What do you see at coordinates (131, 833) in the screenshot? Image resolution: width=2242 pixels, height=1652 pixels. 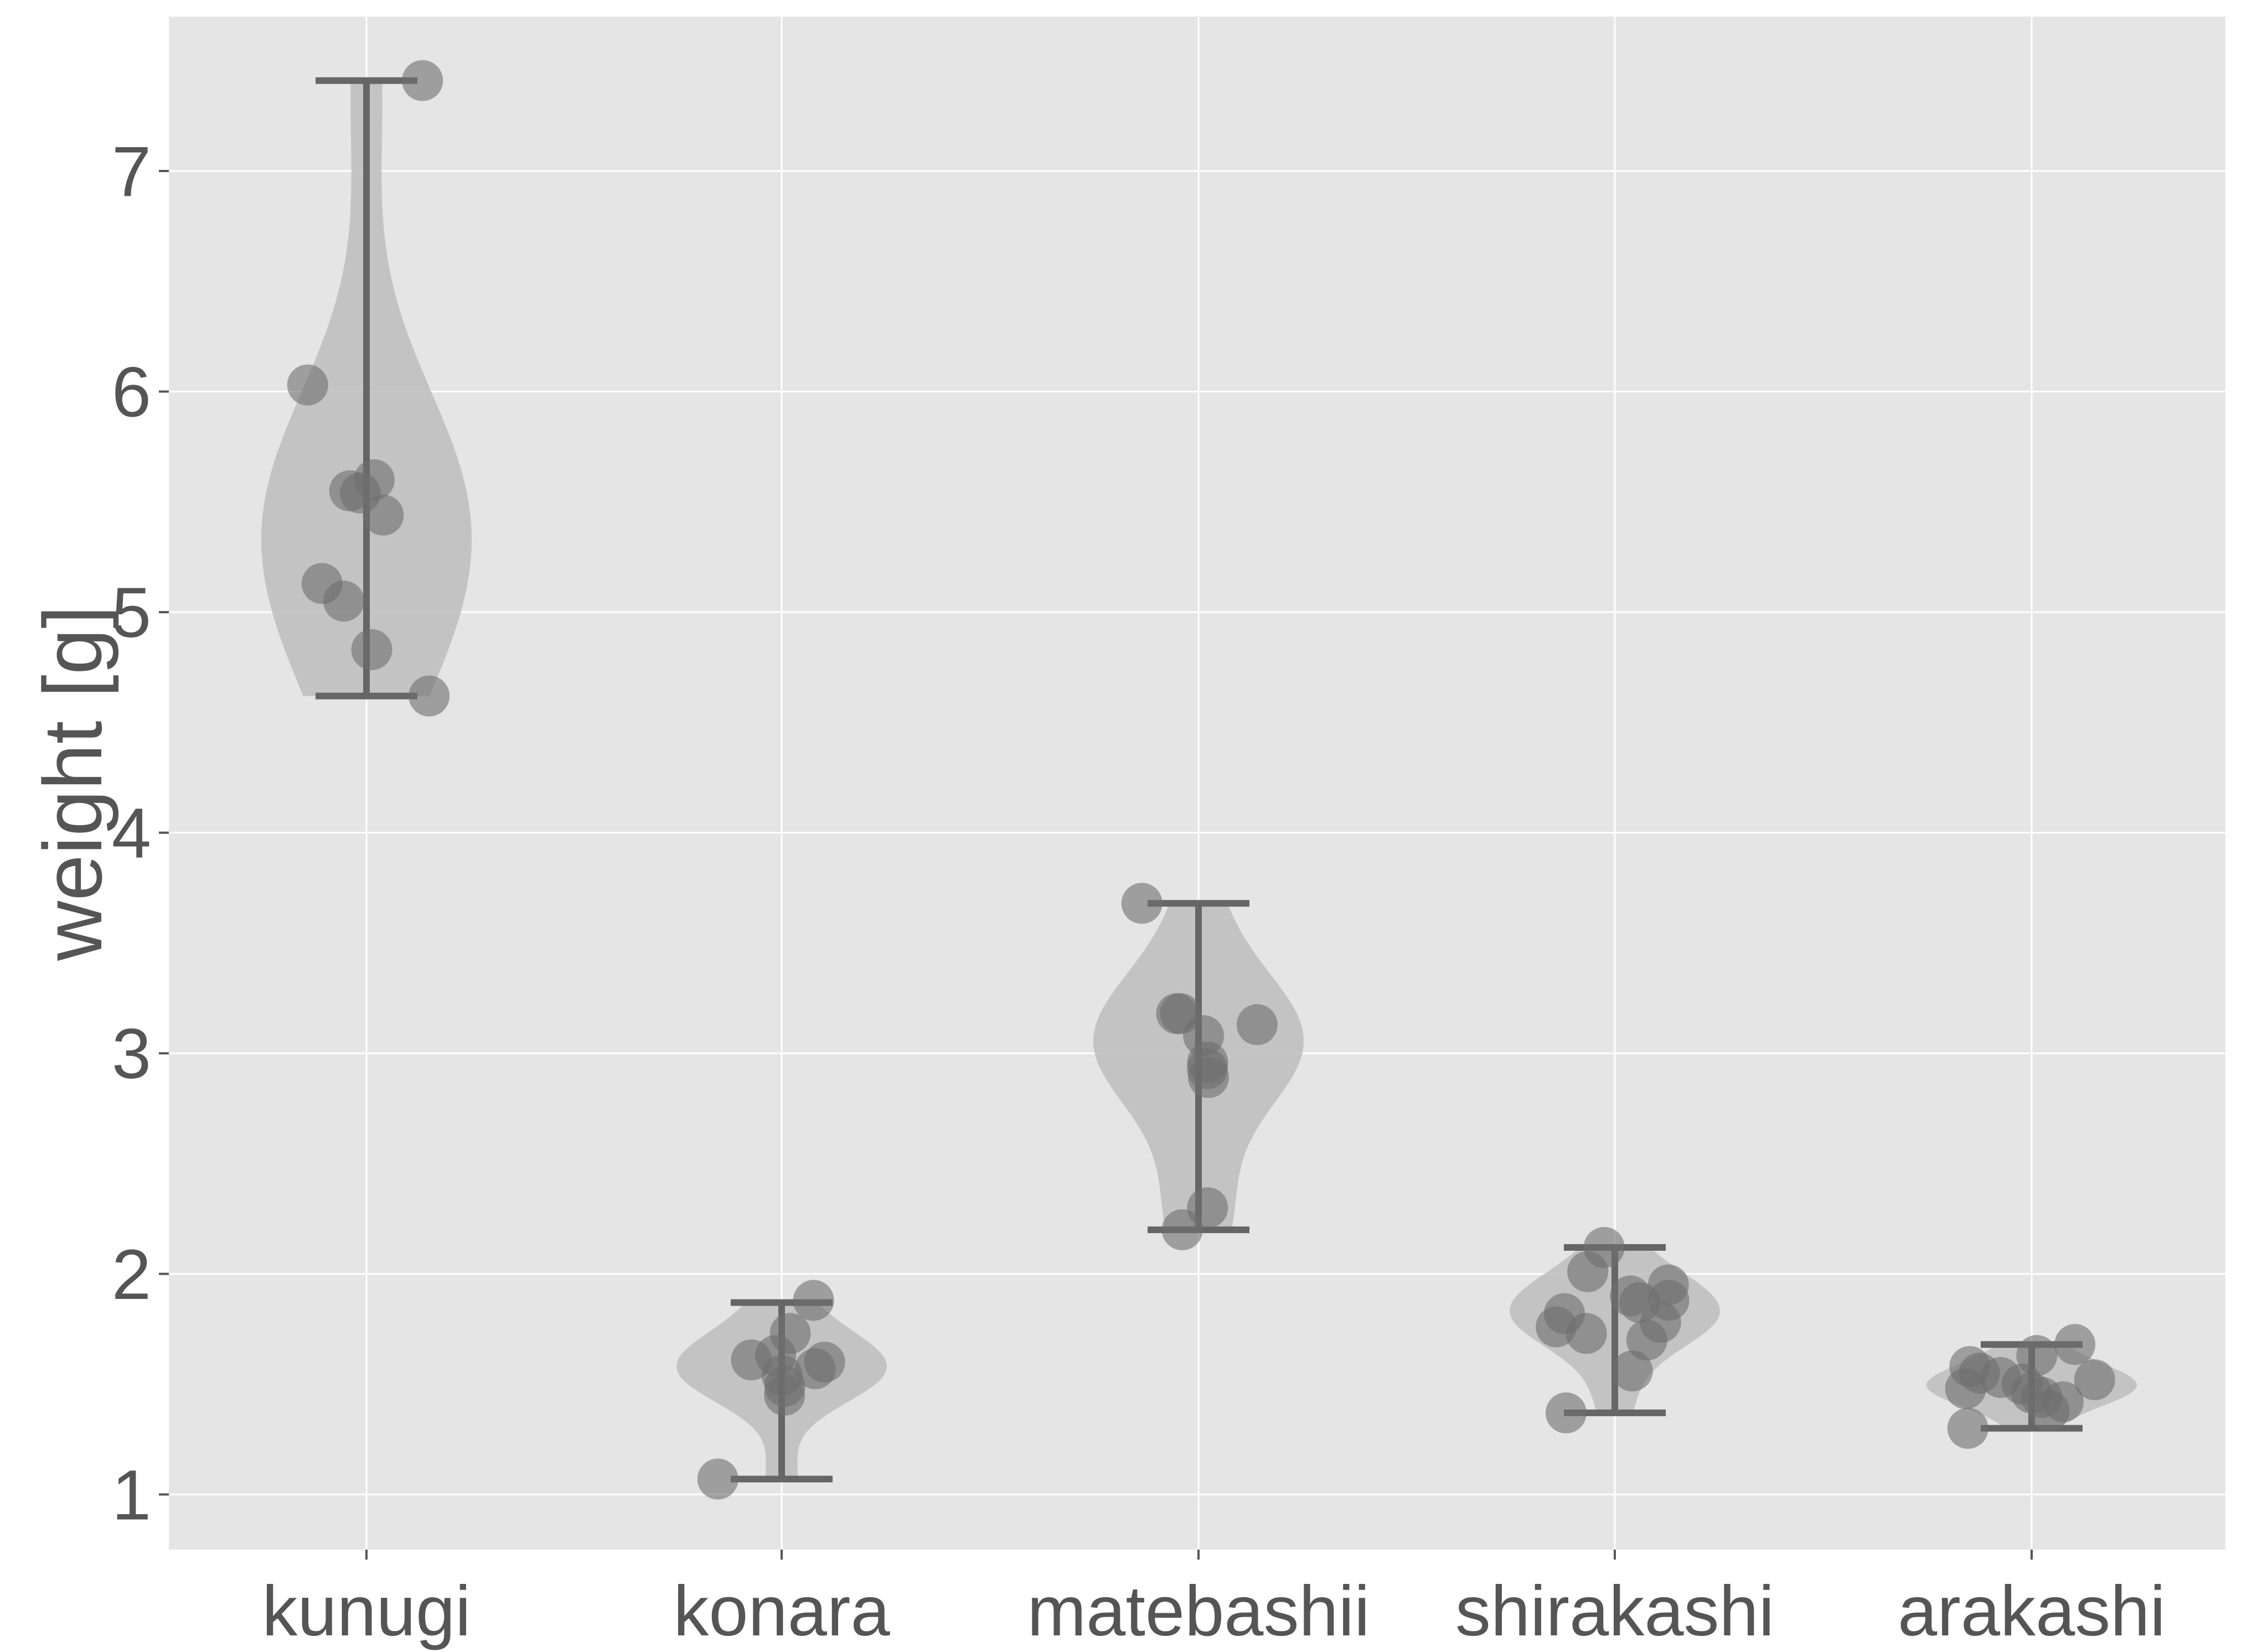 I see `y-tick-label: 4` at bounding box center [131, 833].